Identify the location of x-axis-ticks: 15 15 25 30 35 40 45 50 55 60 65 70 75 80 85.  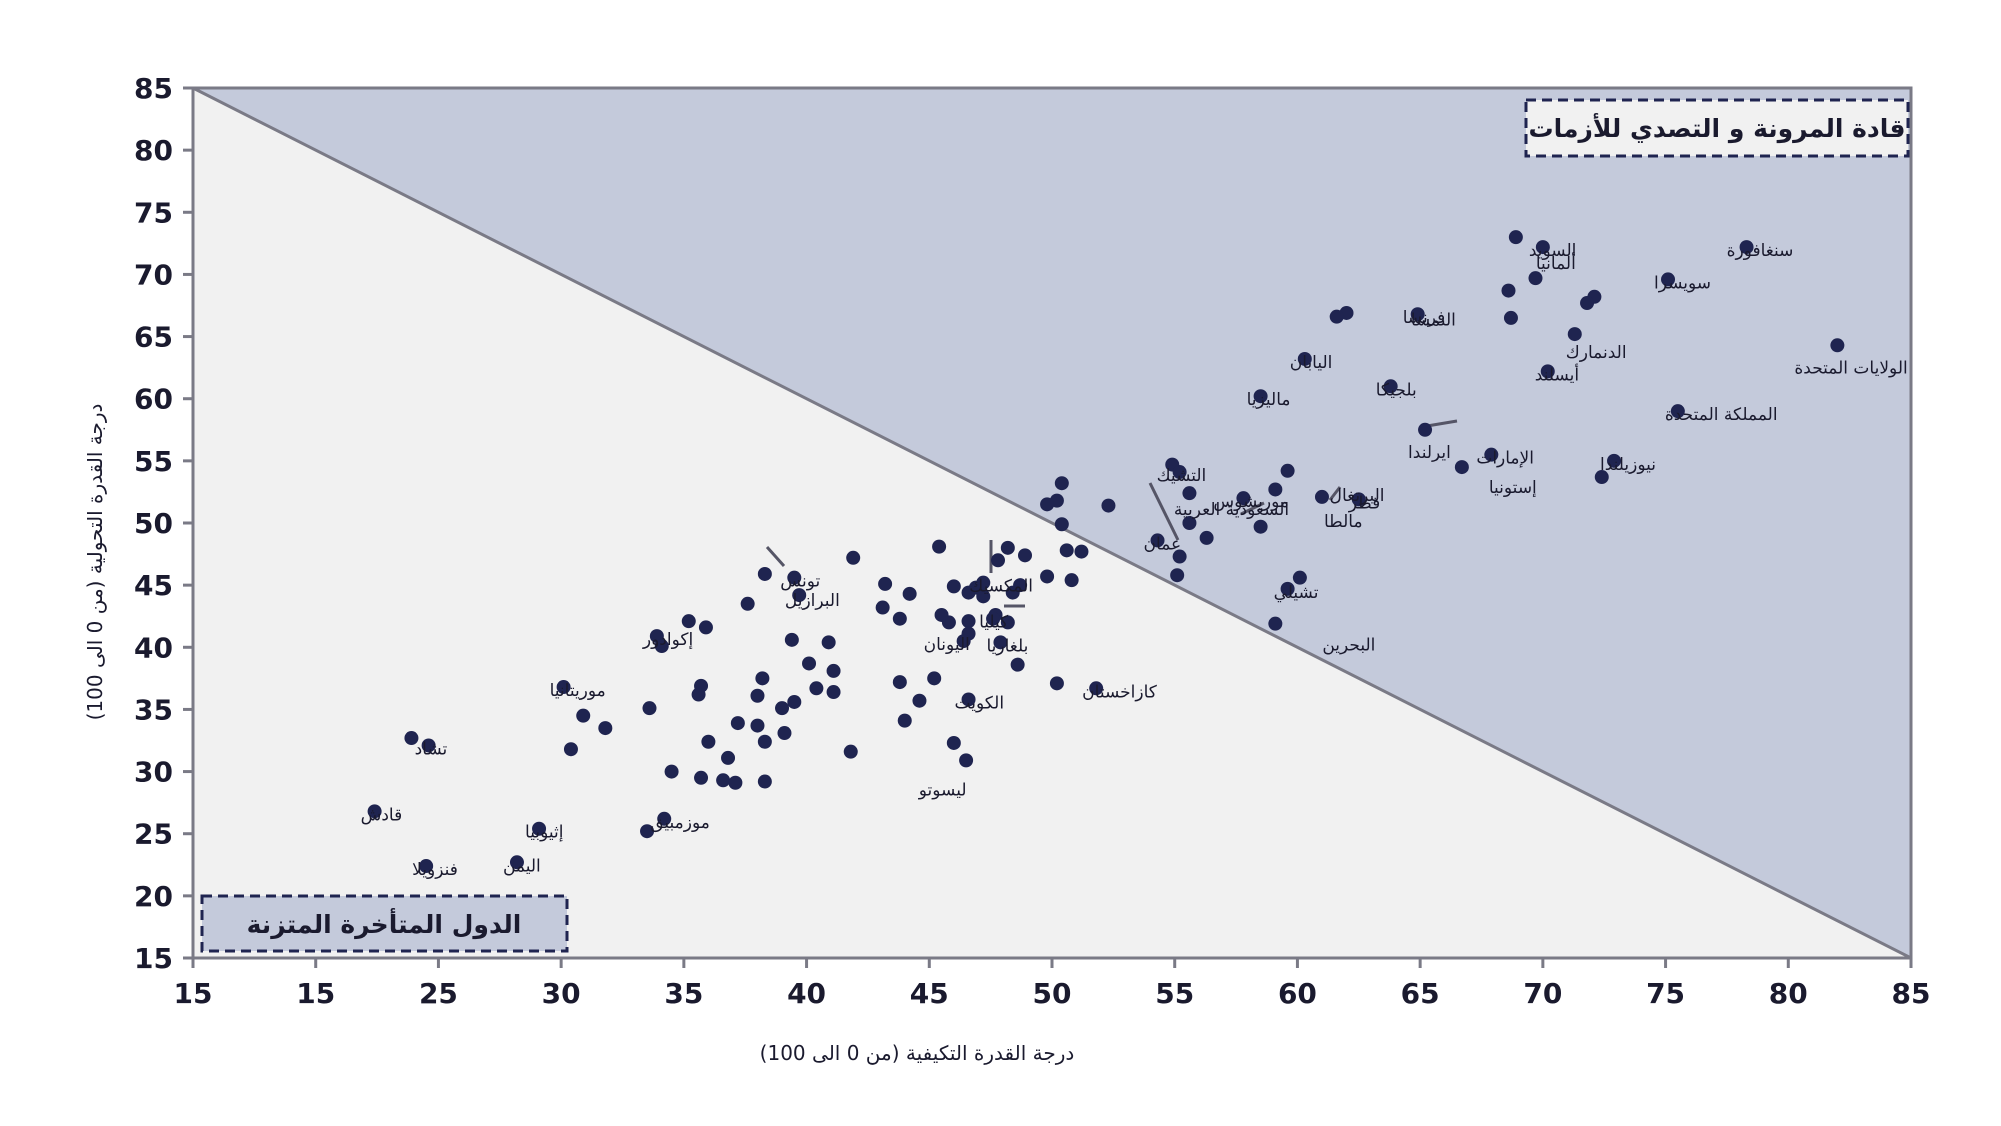
(1052, 984).